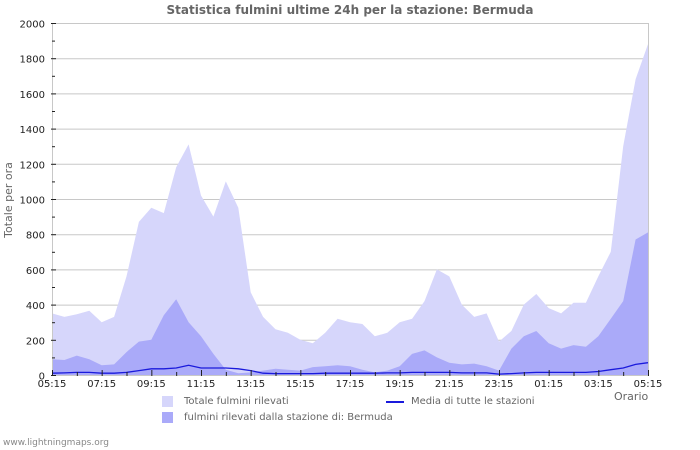  What do you see at coordinates (32, 60) in the screenshot?
I see `y-tick-label: 1800` at bounding box center [32, 60].